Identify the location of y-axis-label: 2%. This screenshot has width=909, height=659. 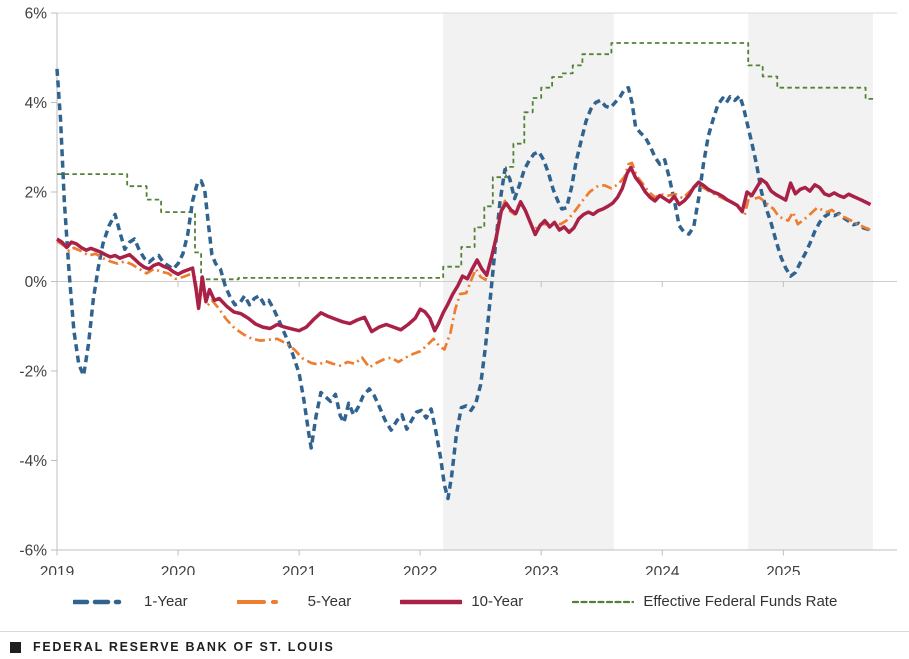
(36, 193).